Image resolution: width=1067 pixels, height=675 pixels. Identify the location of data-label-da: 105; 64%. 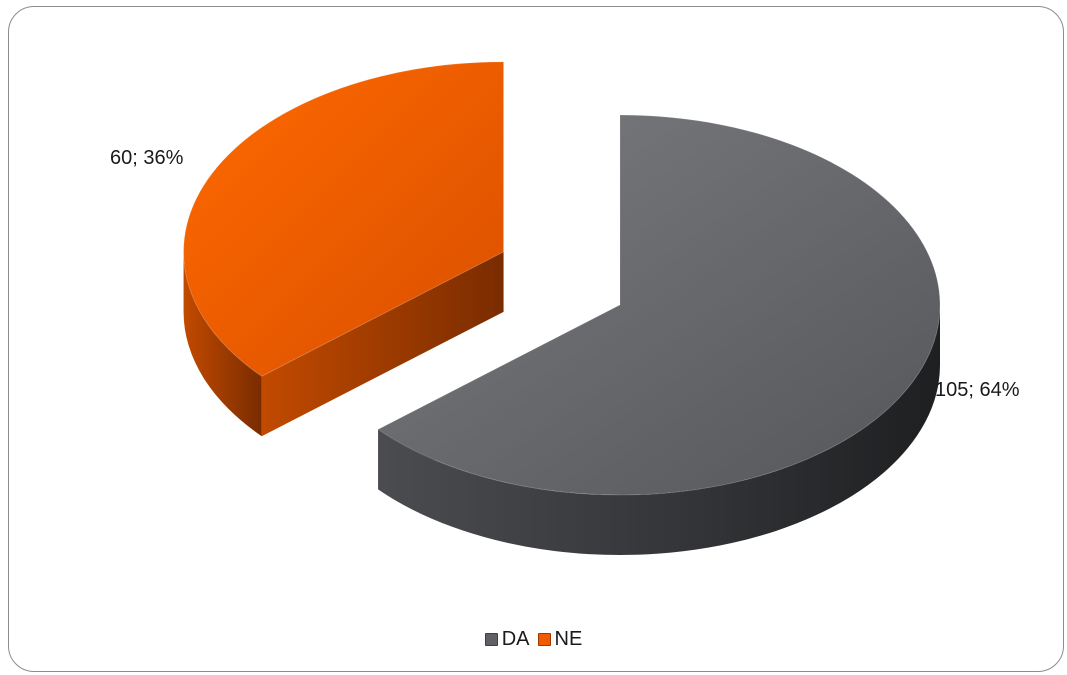
(977, 390).